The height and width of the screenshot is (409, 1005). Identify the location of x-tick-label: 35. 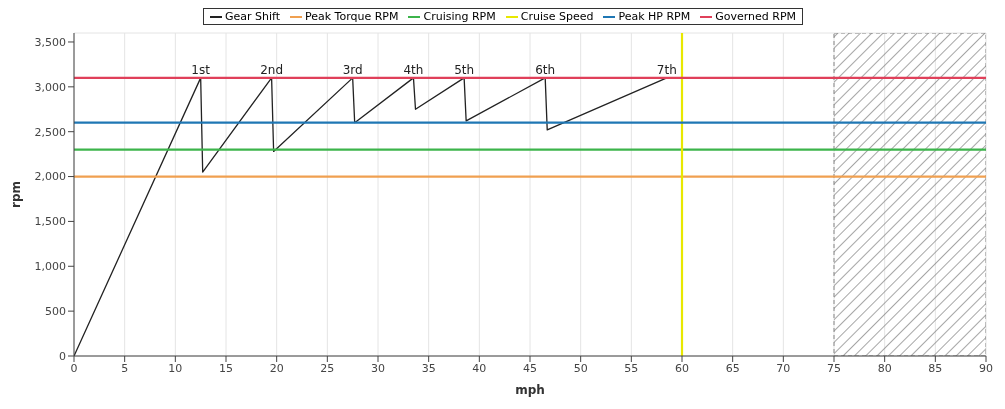
(428, 368).